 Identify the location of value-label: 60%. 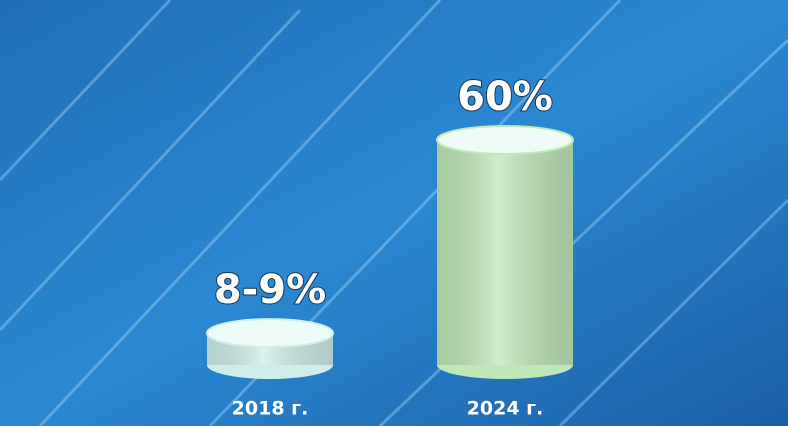
(505, 97).